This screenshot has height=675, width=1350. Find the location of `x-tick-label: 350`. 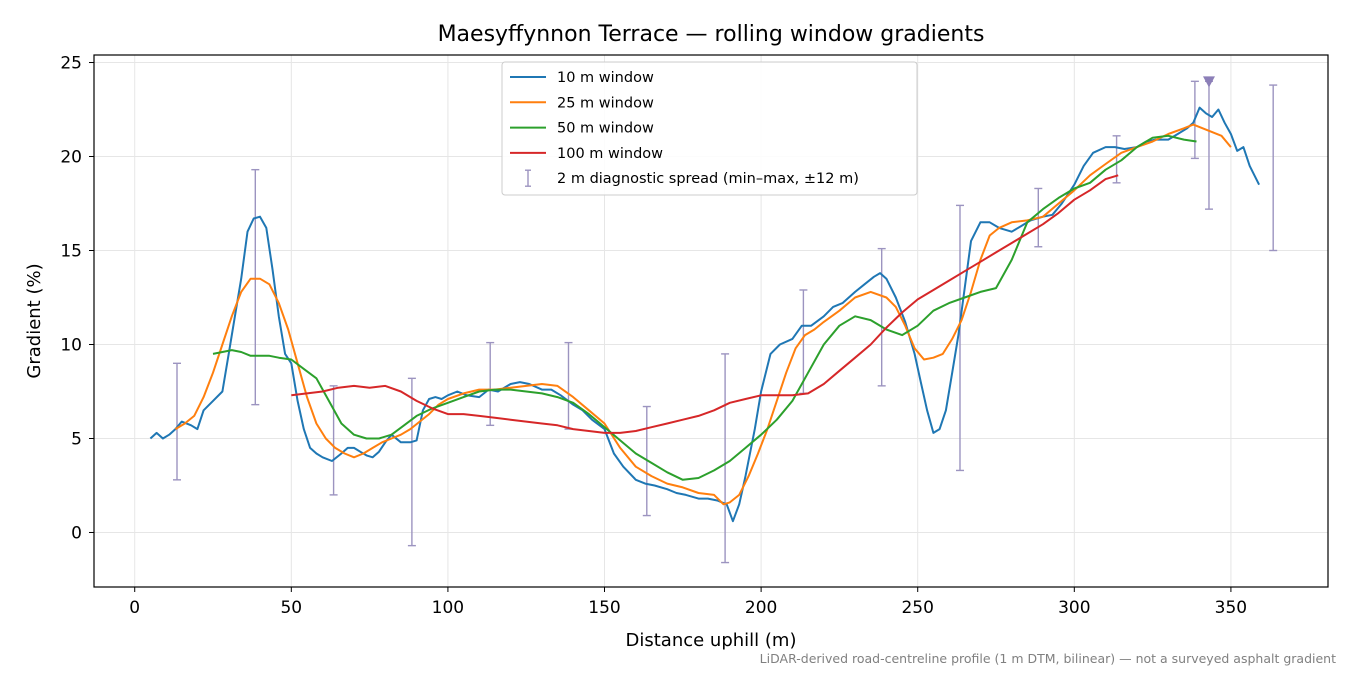

x-tick-label: 350 is located at coordinates (1231, 608).